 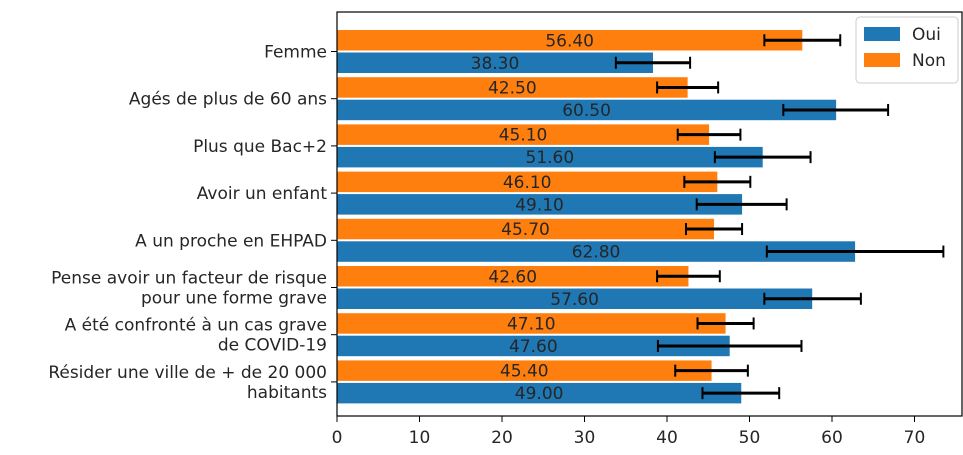 What do you see at coordinates (337, 438) in the screenshot?
I see `x-tick-label-0: 0` at bounding box center [337, 438].